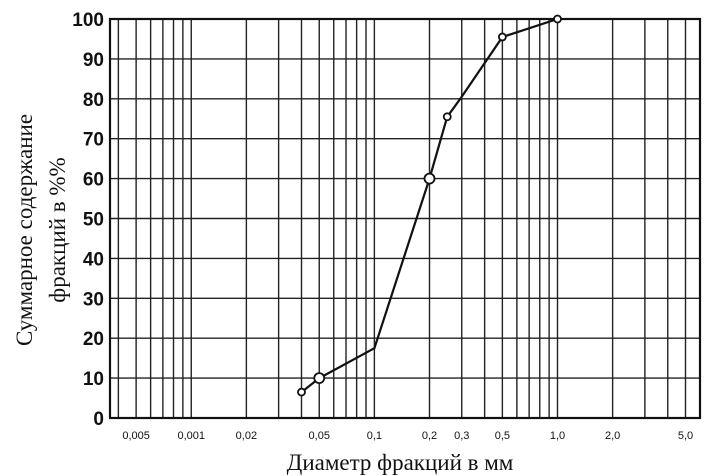 This screenshot has height=476, width=709. What do you see at coordinates (93, 60) in the screenshot?
I see `y-tick-label: 90` at bounding box center [93, 60].